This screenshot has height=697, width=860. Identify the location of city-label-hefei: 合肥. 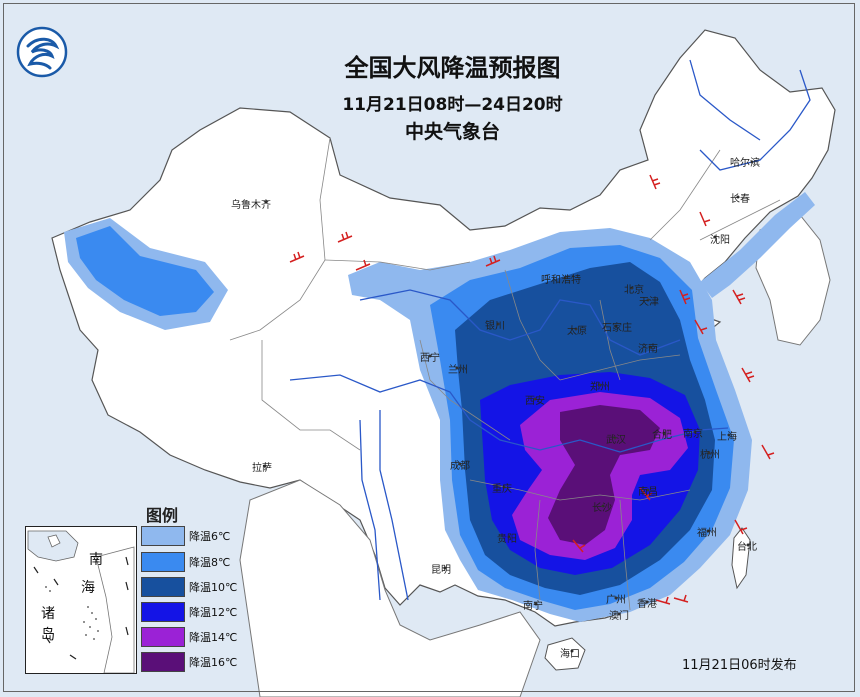
(662, 435).